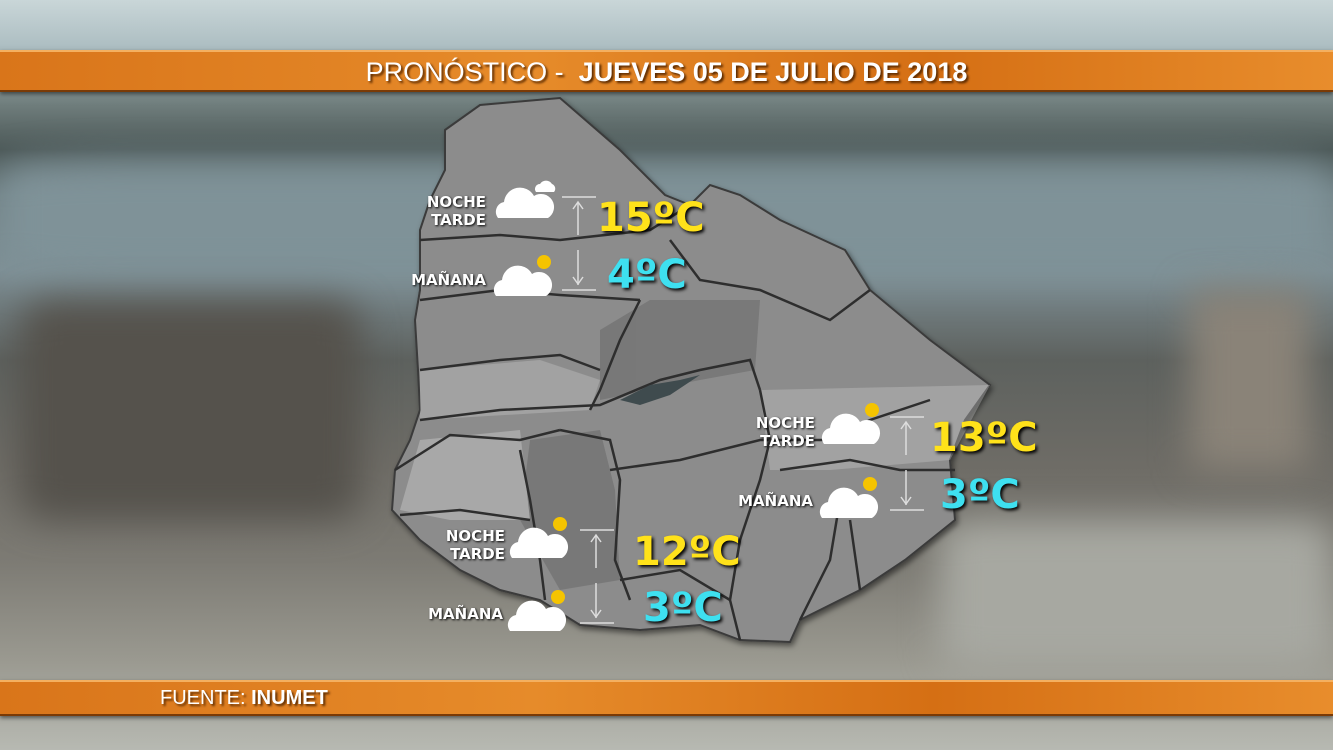 This screenshot has width=1333, height=750. What do you see at coordinates (785, 432) in the screenshot?
I see `forecast-east-evening-label: NOCHE TARDE` at bounding box center [785, 432].